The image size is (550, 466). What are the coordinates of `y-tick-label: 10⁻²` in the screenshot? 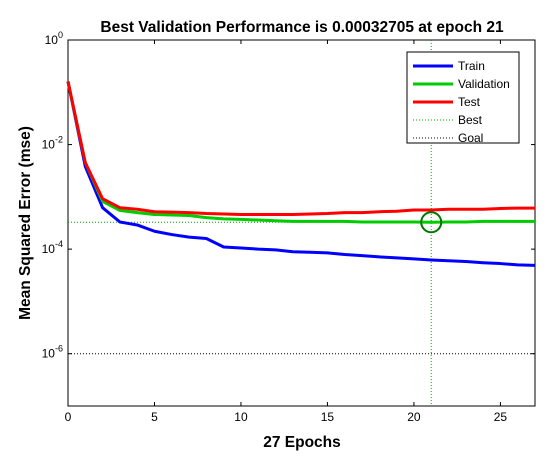 It's located at (52, 143).